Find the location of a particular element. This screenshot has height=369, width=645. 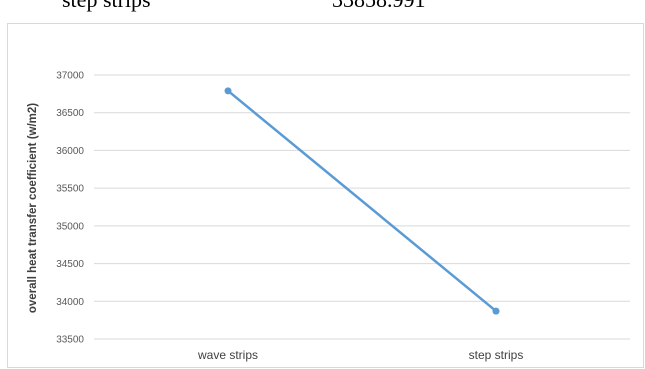

y-tick-label: 33500 is located at coordinates (70, 340).